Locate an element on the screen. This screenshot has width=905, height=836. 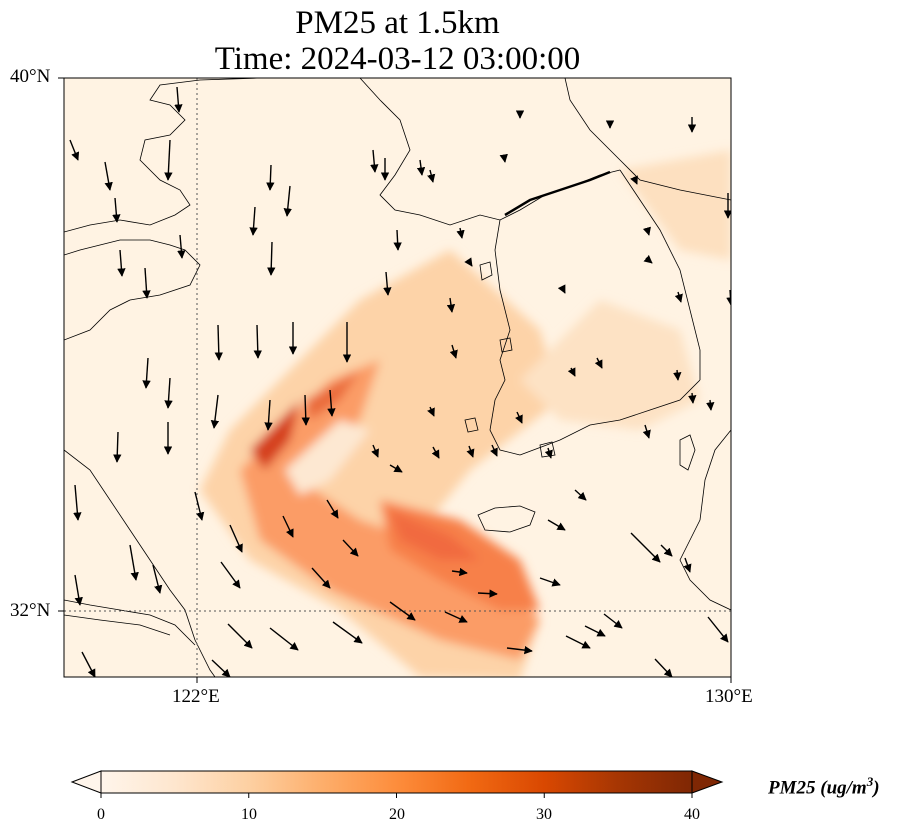
pm25-clean-pocket is located at coordinates (327, 457).